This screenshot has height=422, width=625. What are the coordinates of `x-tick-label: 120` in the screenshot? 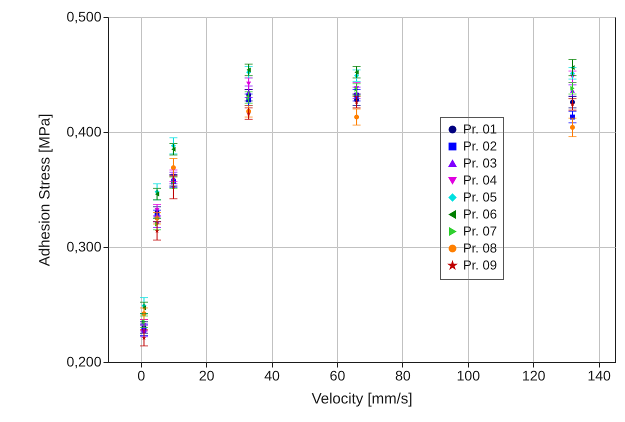 It's located at (534, 376).